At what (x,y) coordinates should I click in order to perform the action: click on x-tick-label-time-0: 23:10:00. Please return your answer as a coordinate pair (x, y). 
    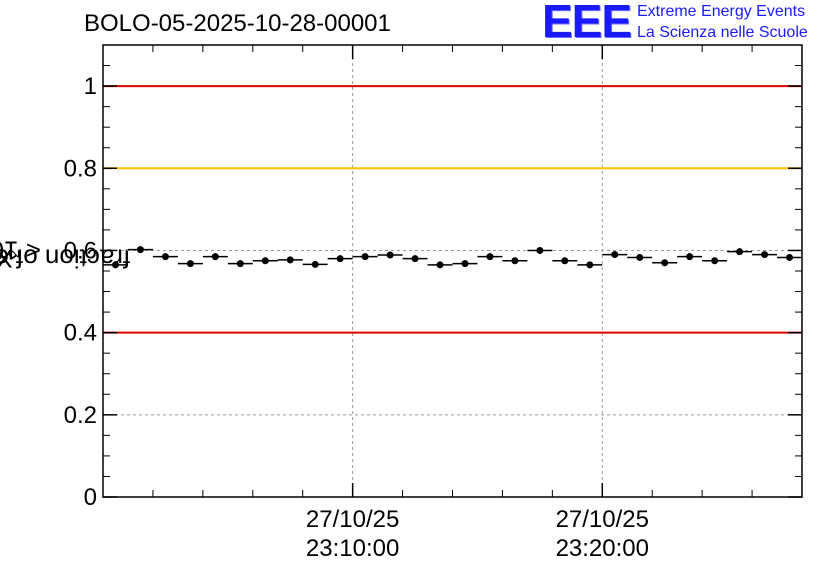
    Looking at the image, I should click on (352, 548).